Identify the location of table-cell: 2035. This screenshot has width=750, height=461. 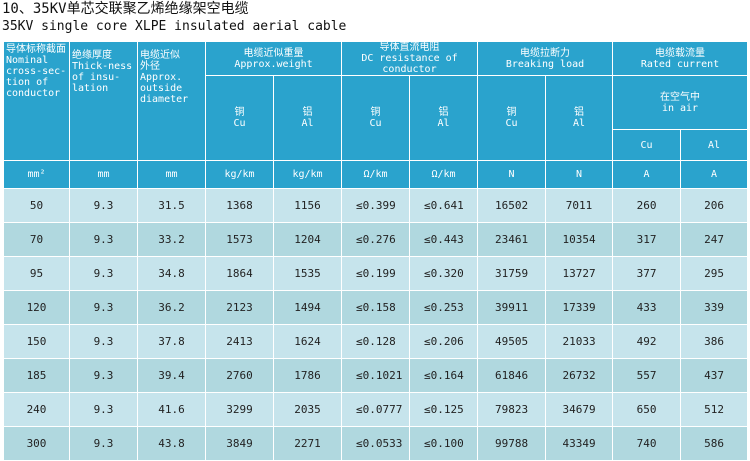
(307, 409).